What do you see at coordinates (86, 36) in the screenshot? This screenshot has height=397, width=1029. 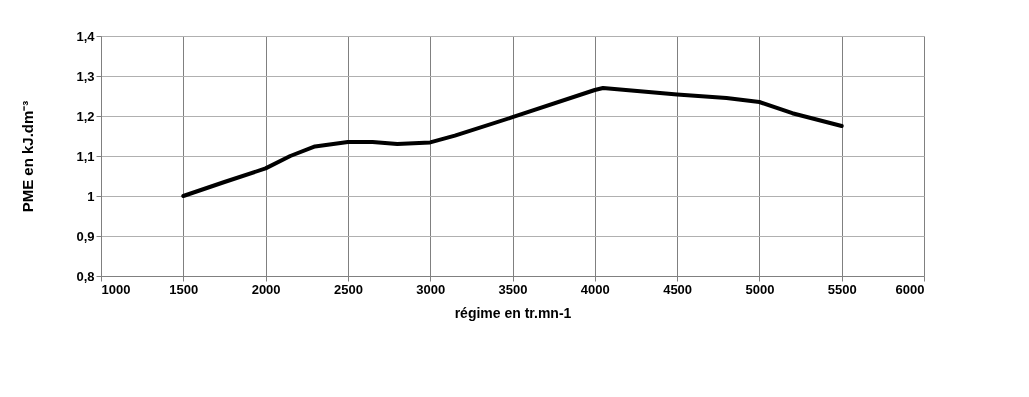 I see `y-tick-label: 1,4` at bounding box center [86, 36].